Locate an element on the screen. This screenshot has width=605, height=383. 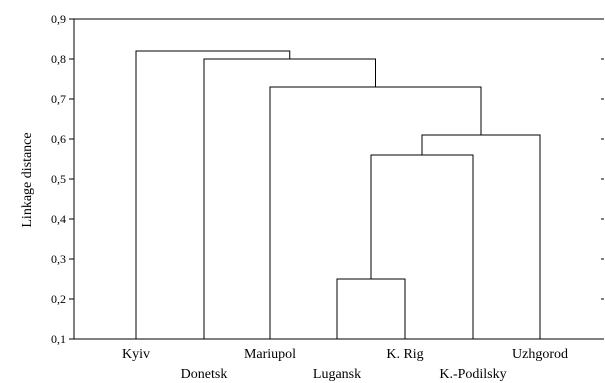
y-tick-label: 0,8 is located at coordinates (58, 59).